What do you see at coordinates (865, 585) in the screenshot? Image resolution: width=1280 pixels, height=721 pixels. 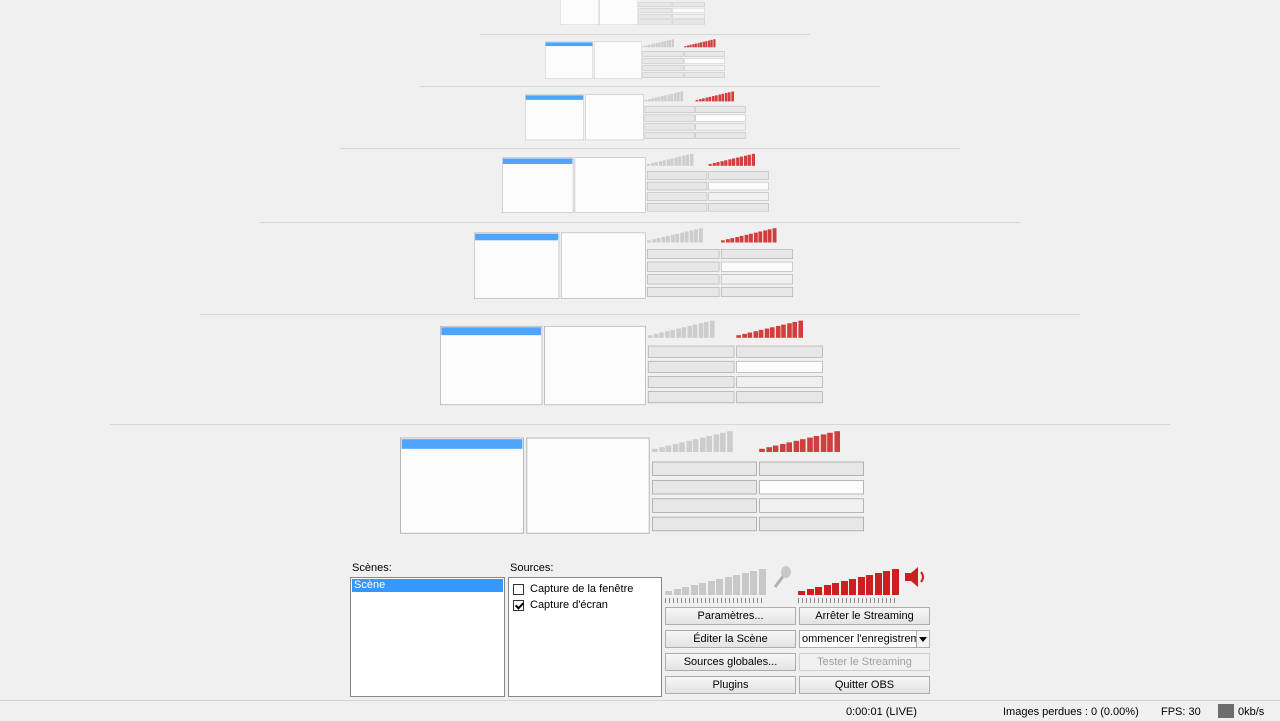 I see `desktop-volume-meter` at bounding box center [865, 585].